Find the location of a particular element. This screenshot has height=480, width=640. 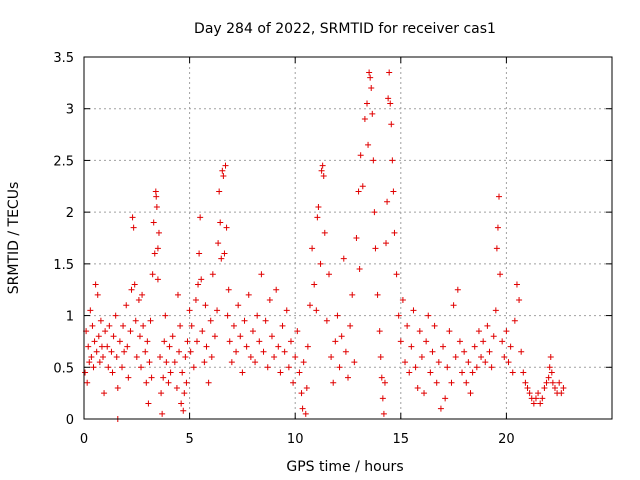

y-tick-label: 2 is located at coordinates (70, 213).